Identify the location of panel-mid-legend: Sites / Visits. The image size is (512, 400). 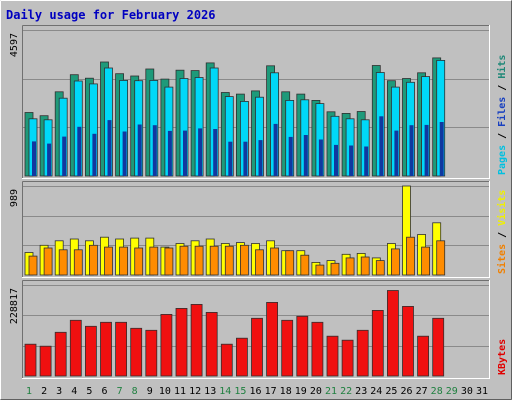
(502, 232).